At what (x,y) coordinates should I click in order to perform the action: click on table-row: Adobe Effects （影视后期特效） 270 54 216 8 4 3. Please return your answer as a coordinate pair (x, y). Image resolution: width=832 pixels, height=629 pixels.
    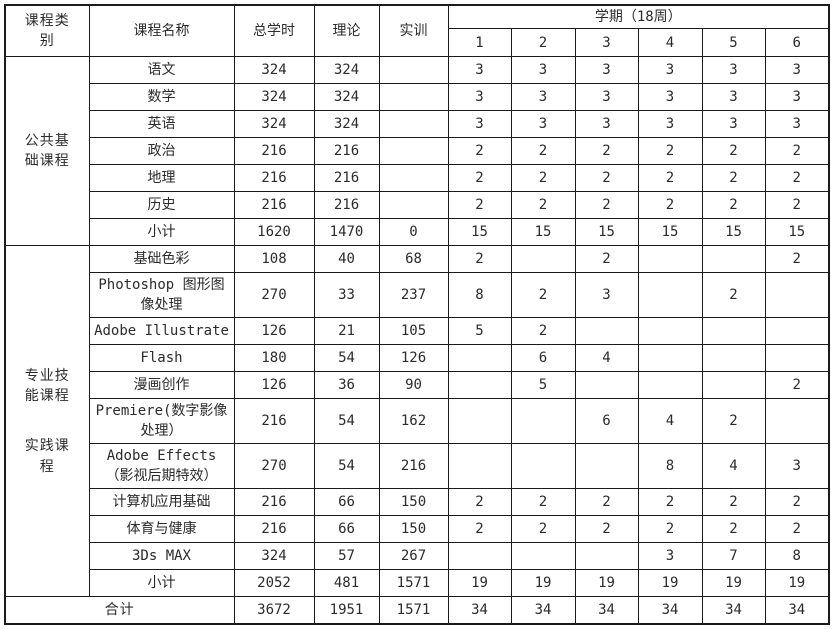
    Looking at the image, I should click on (417, 466).